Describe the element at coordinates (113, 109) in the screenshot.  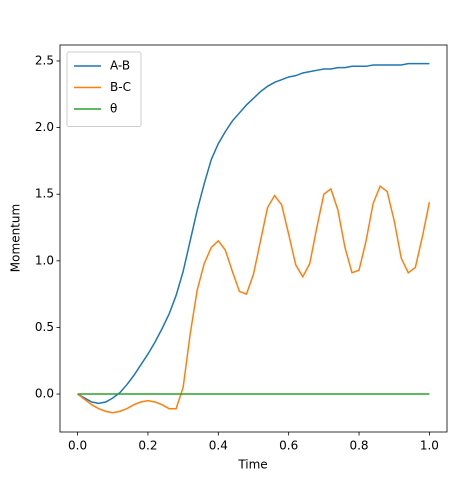
I see `legend-label: θ` at that location.